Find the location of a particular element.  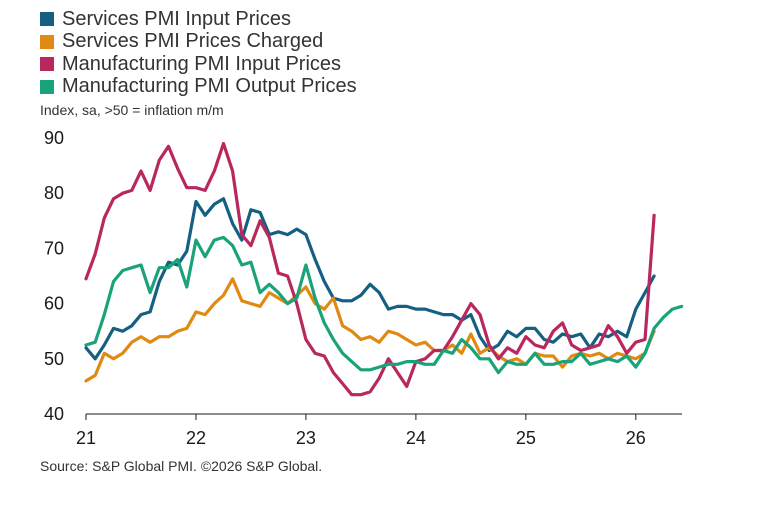

legend-item-manufacturing-input: Manufacturing PMI Input Prices is located at coordinates (198, 64).